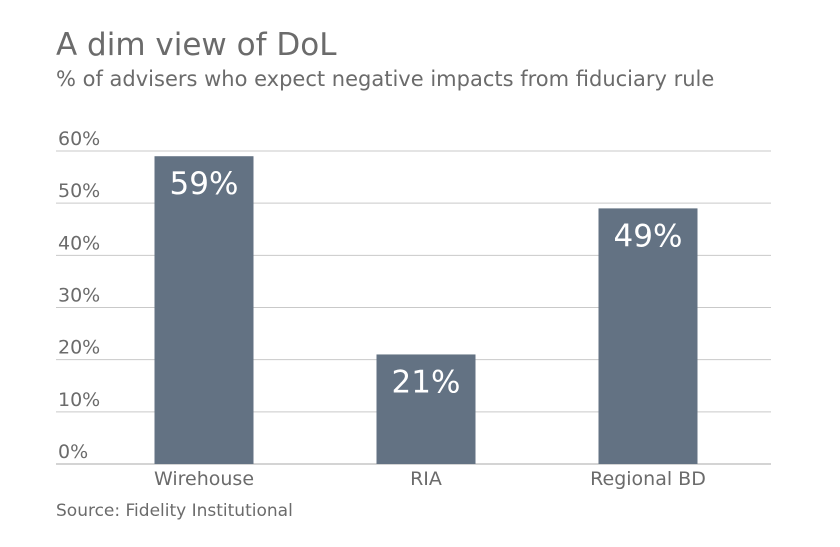 Image resolution: width=840 pixels, height=547 pixels. I want to click on y-axis-tick-labels: 0% 10% 20% 30% 40% 50% 60%, so click(79, 295).